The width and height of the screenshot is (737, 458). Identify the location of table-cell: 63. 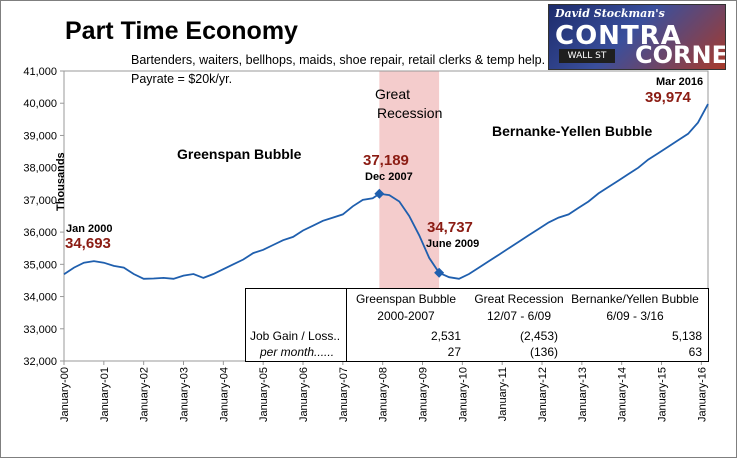
(695, 352).